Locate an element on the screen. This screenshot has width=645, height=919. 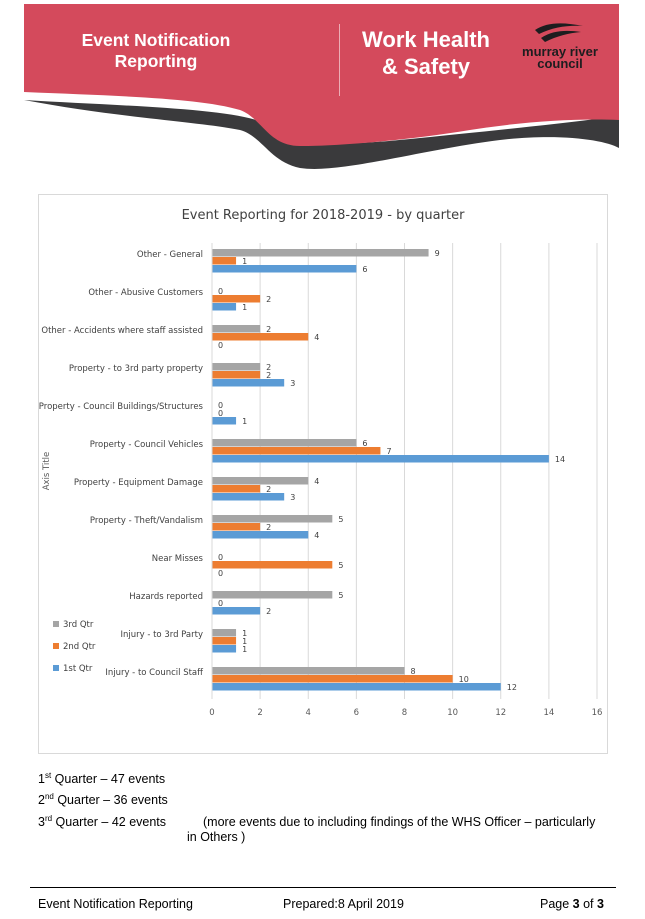
category-label: Property - Council Vehicles is located at coordinates (147, 445).